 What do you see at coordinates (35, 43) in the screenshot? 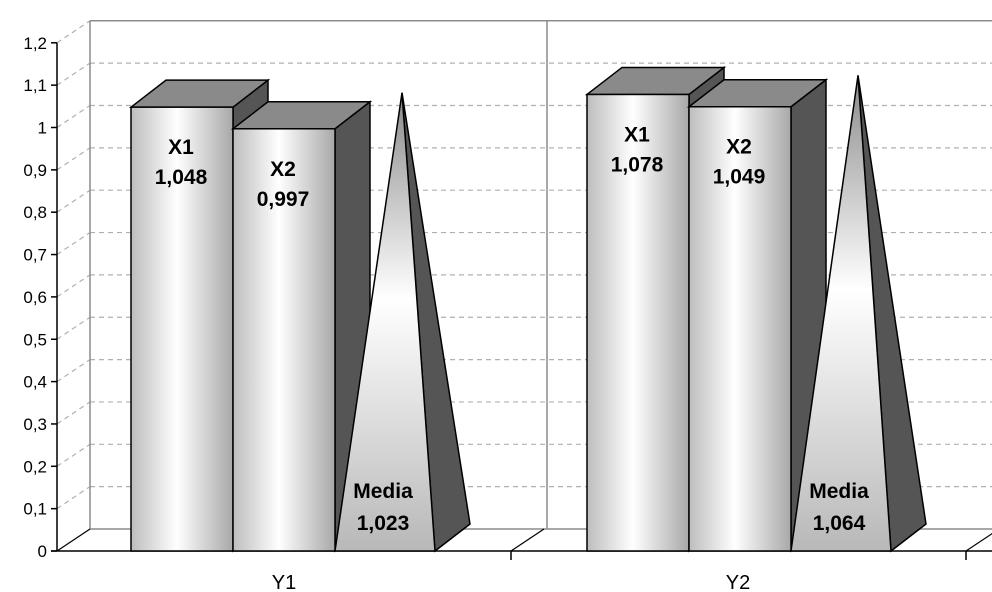
I see `y-tick-label: 1,2` at bounding box center [35, 43].